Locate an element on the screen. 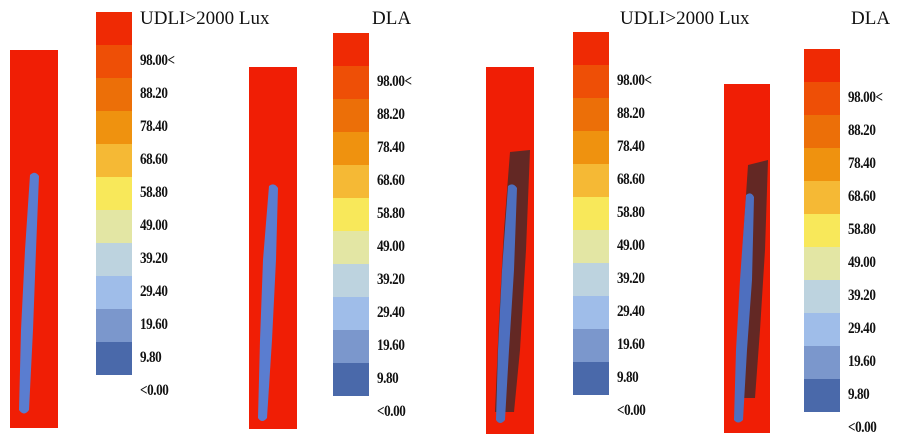 This screenshot has height=441, width=903. scale-2-label-0: 98.00< is located at coordinates (394, 81).